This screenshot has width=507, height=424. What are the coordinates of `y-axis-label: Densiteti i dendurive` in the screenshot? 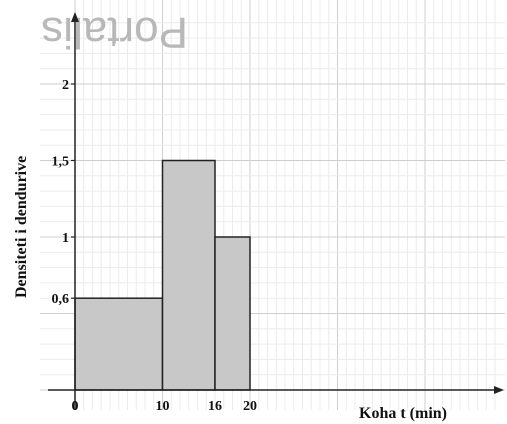 It's located at (21, 227).